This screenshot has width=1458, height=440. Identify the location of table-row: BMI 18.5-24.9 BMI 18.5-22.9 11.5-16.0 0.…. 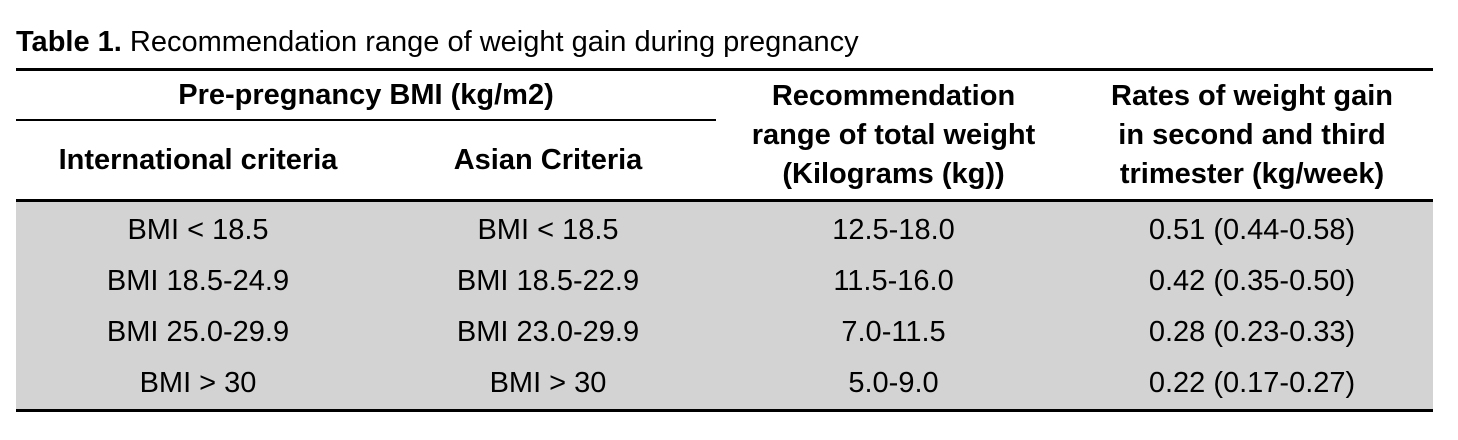
(725, 281).